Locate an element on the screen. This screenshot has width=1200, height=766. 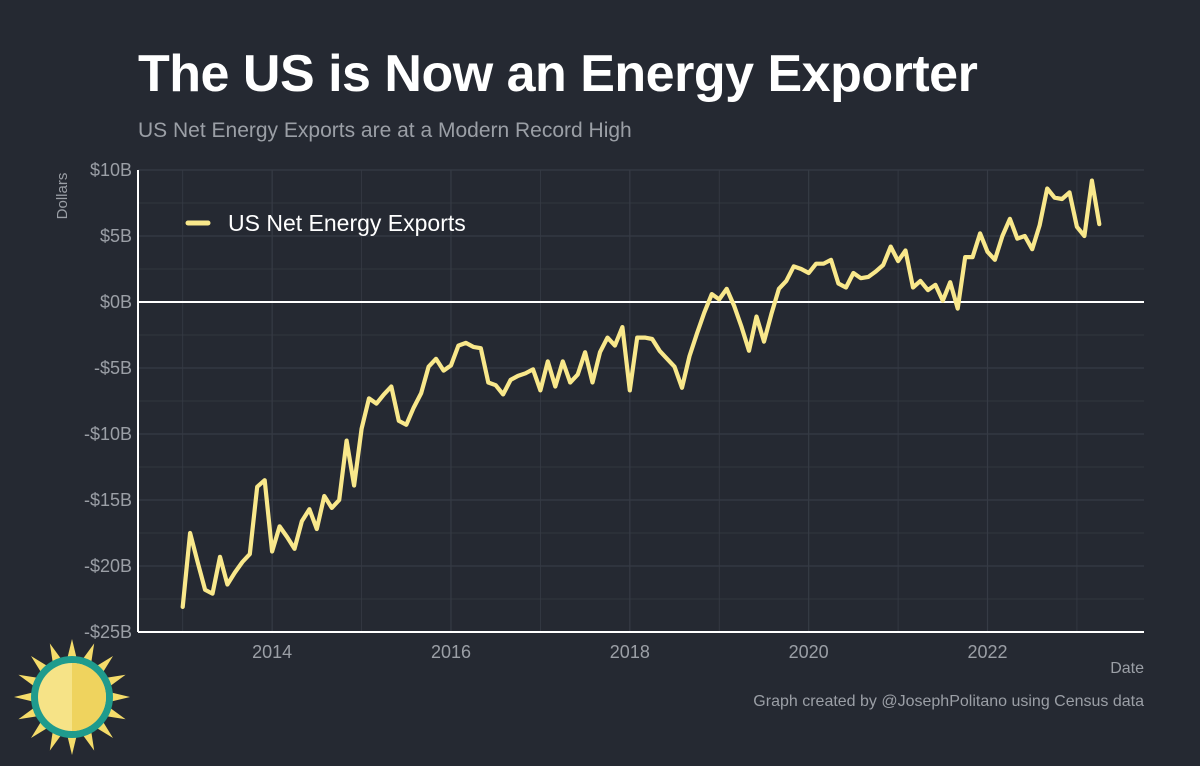
y-tick-label: $0B is located at coordinates (116, 302).